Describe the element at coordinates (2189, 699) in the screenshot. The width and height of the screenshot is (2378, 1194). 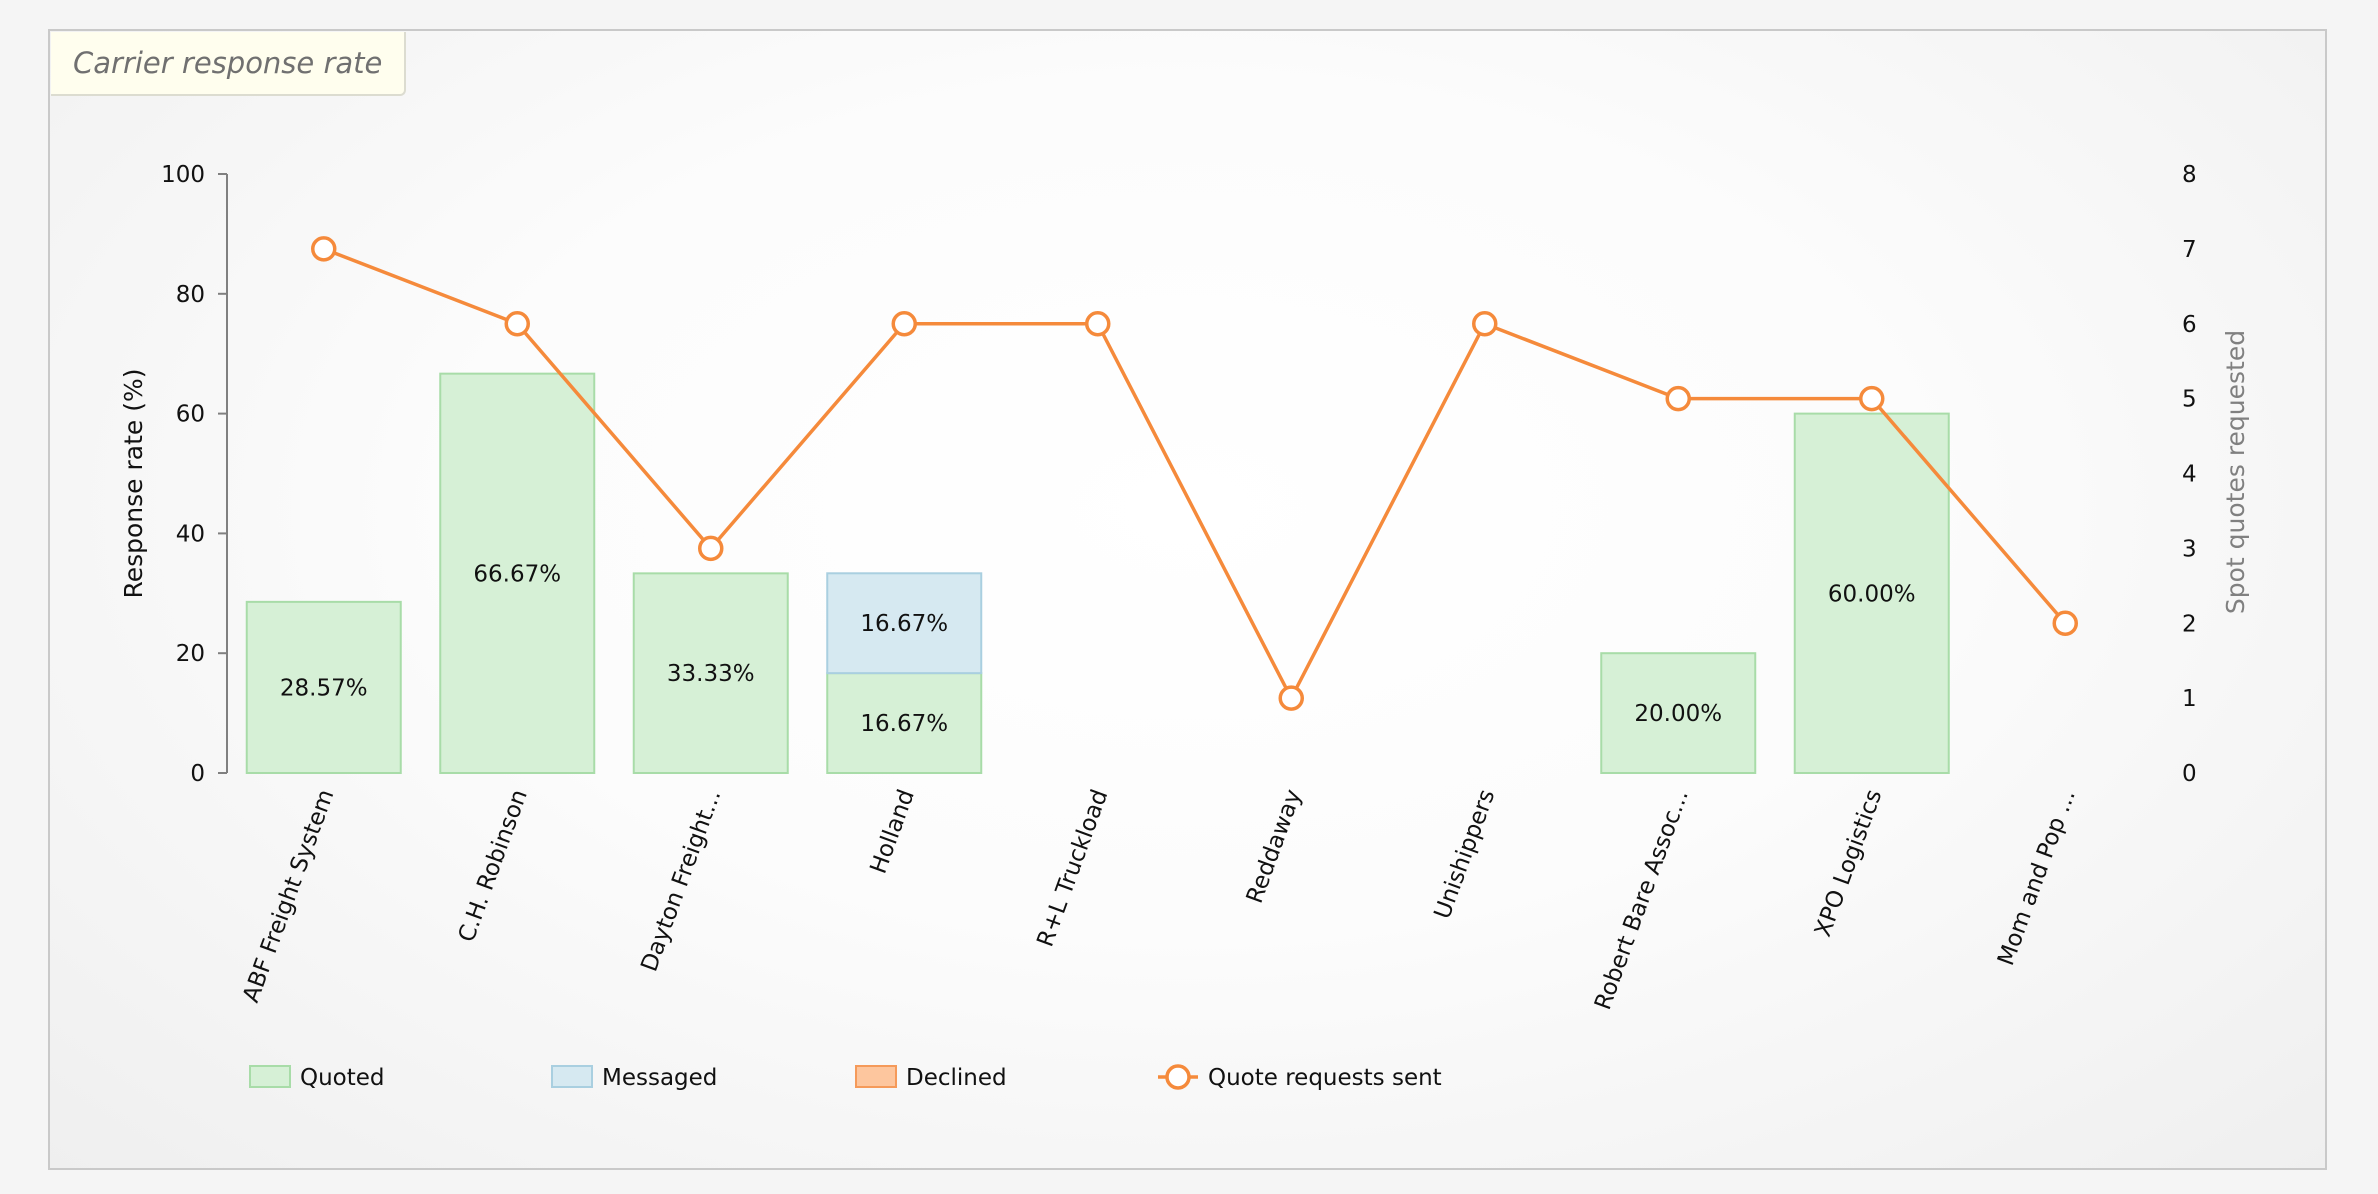
I see `y2-tick-label: 1` at that location.